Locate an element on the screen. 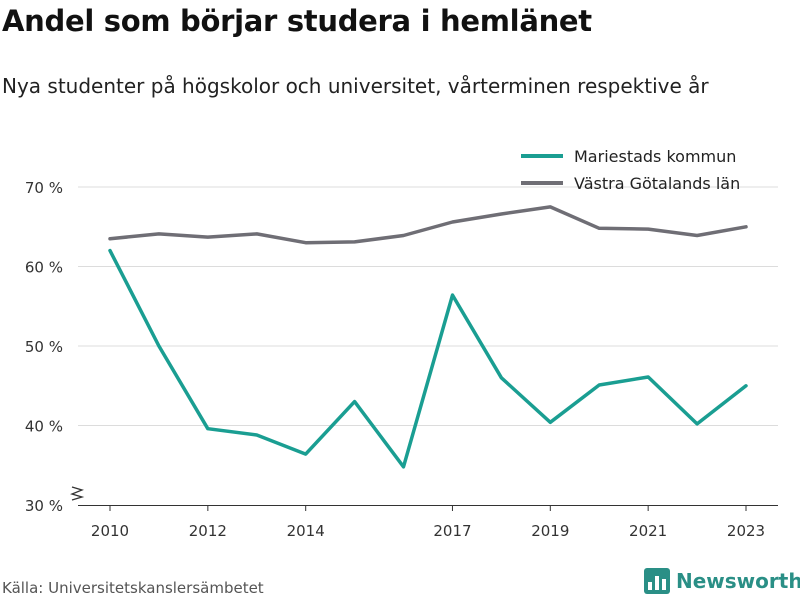 This screenshot has width=800, height=600. y-tick-label: 70 % is located at coordinates (44, 188).